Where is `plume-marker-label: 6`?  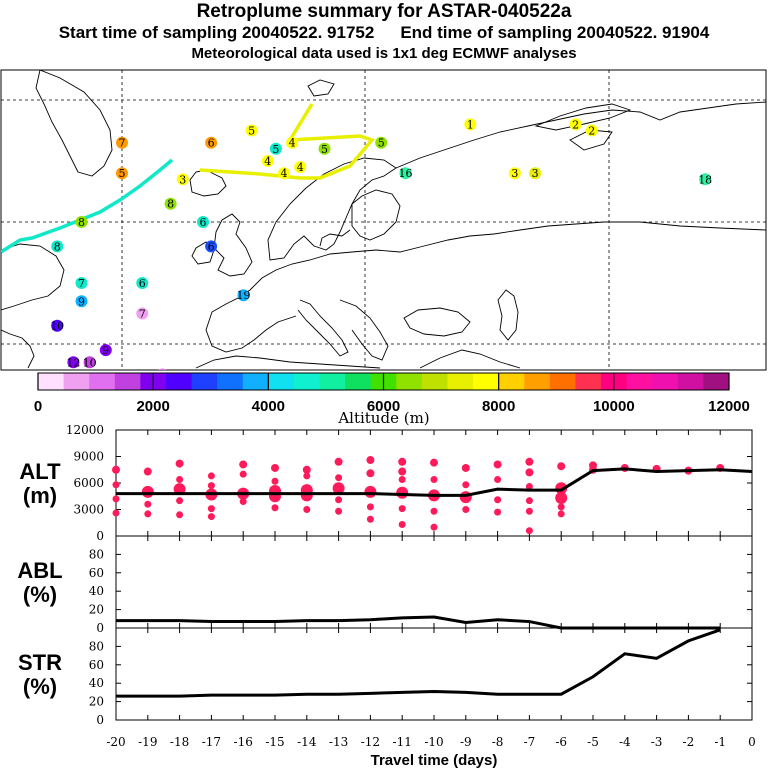
plume-marker-label: 6 is located at coordinates (142, 283).